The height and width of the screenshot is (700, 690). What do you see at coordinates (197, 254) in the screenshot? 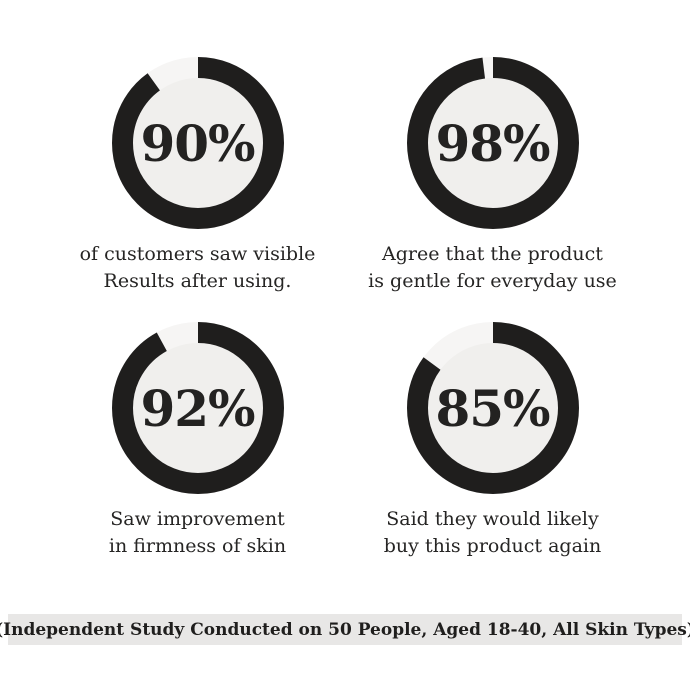
I see `stat-caption-line-1: of customers saw visible` at bounding box center [197, 254].